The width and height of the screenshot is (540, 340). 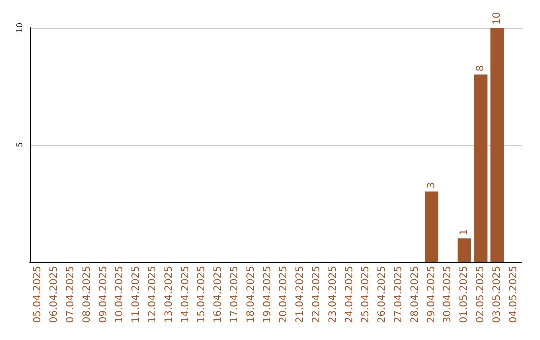 I want to click on x-tick-label: 23.04.2025, so click(x=333, y=295).